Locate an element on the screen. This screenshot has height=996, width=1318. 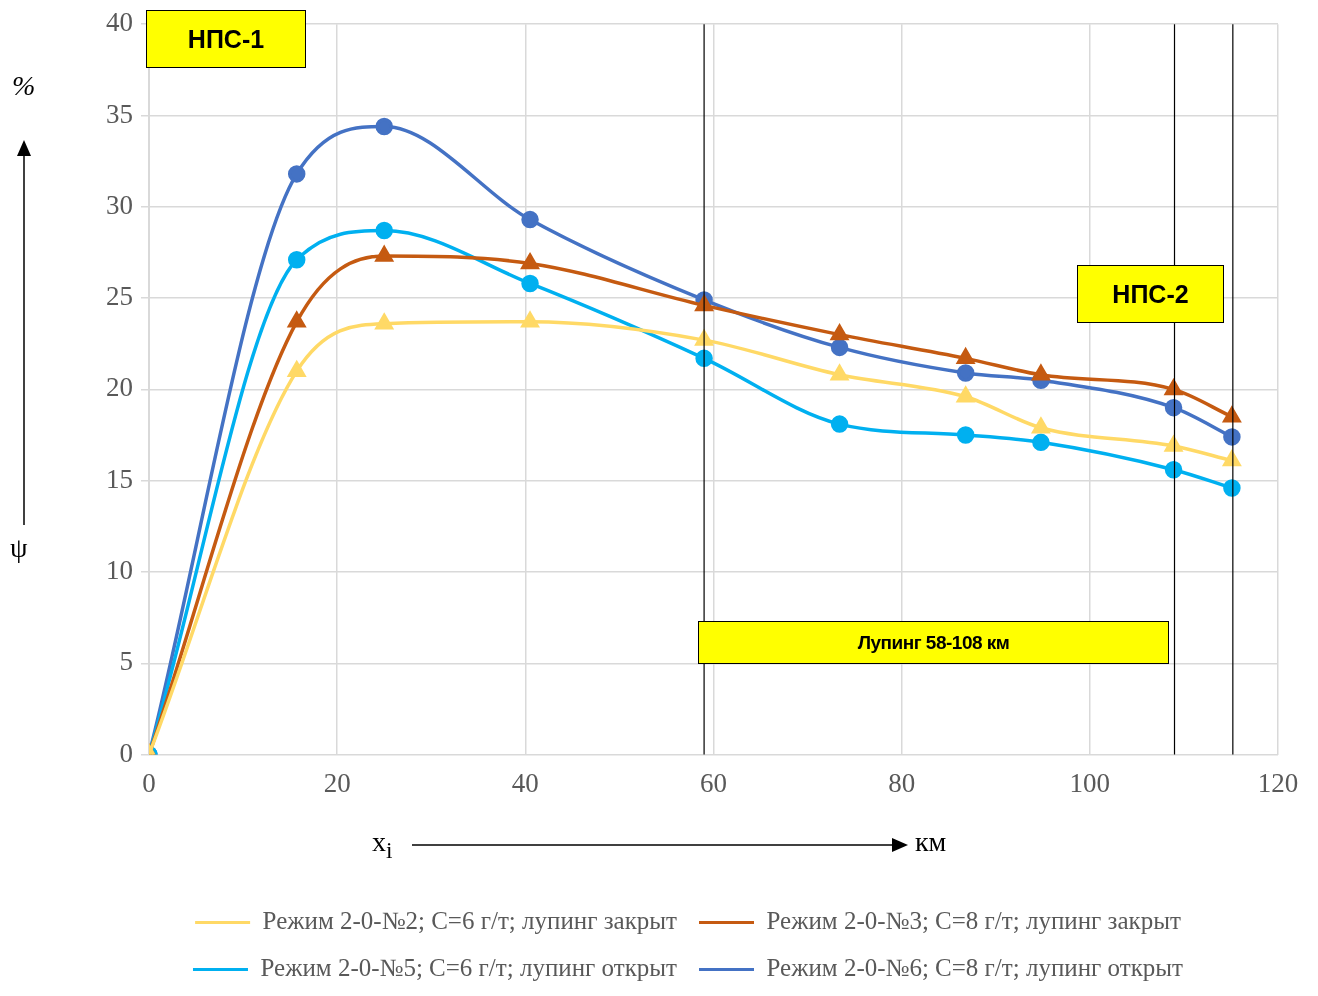
callout-box: НПС-2 is located at coordinates (1150, 294).